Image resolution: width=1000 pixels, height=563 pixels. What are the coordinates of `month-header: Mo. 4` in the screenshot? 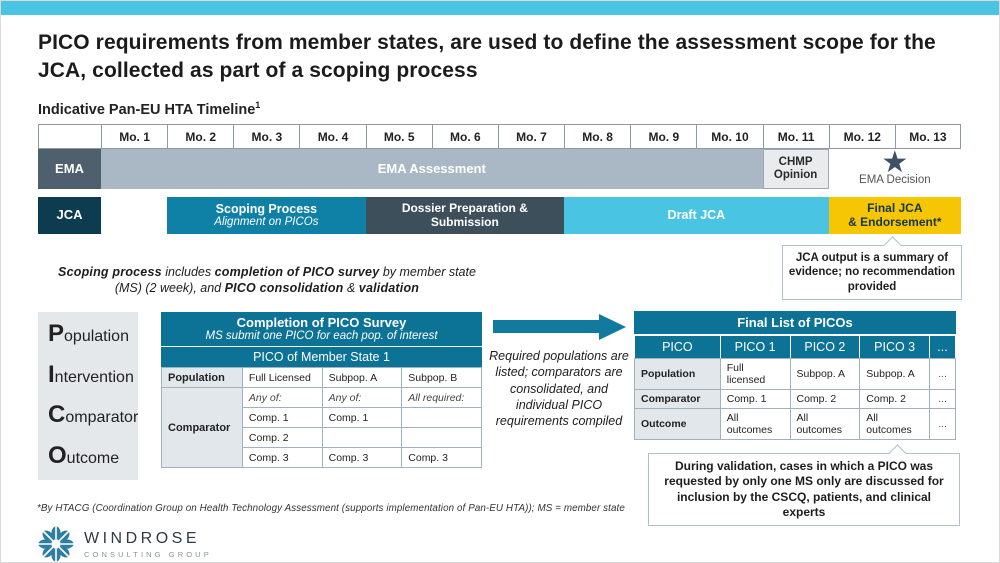 It's located at (332, 136).